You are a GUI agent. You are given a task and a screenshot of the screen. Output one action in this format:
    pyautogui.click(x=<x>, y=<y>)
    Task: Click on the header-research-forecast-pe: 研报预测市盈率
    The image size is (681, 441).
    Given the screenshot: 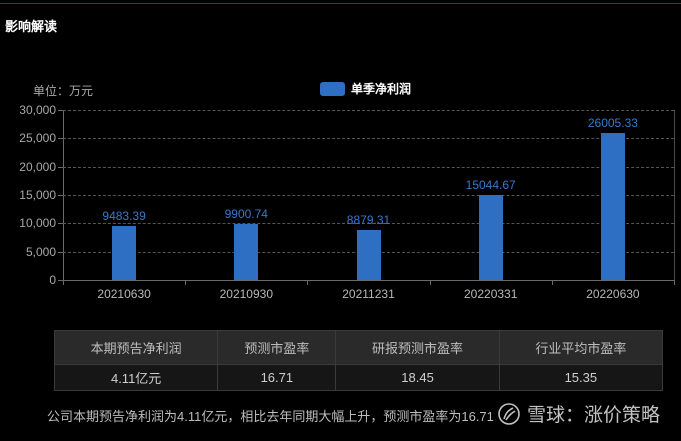 What is the action you would take?
    pyautogui.click(x=417, y=347)
    